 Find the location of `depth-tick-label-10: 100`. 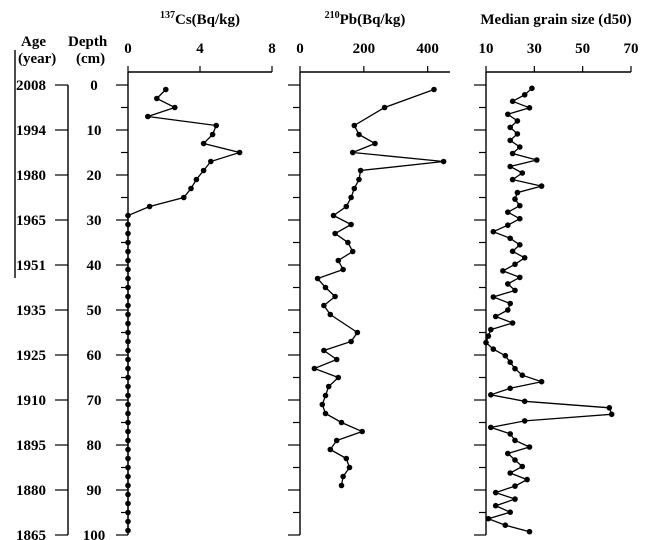

depth-tick-label-10: 100 is located at coordinates (94, 534).